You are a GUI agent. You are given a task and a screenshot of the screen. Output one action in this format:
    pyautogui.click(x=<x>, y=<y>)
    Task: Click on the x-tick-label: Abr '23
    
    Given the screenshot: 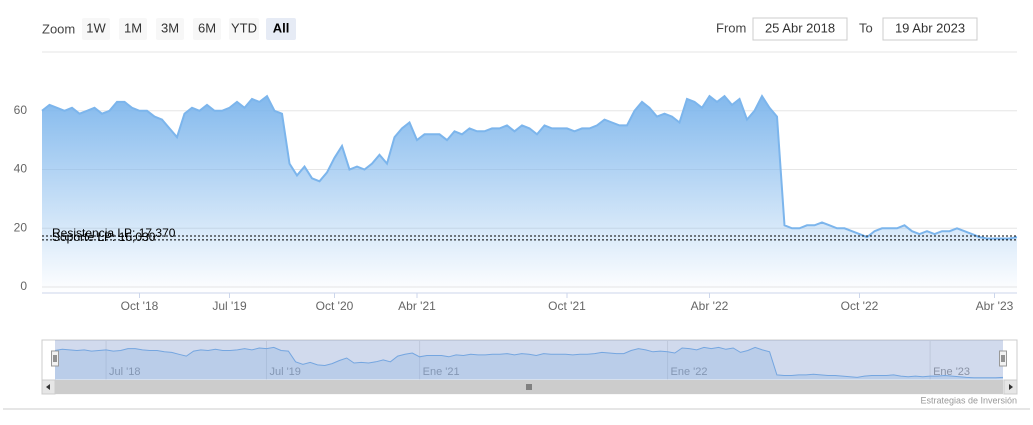 What is the action you would take?
    pyautogui.click(x=995, y=306)
    